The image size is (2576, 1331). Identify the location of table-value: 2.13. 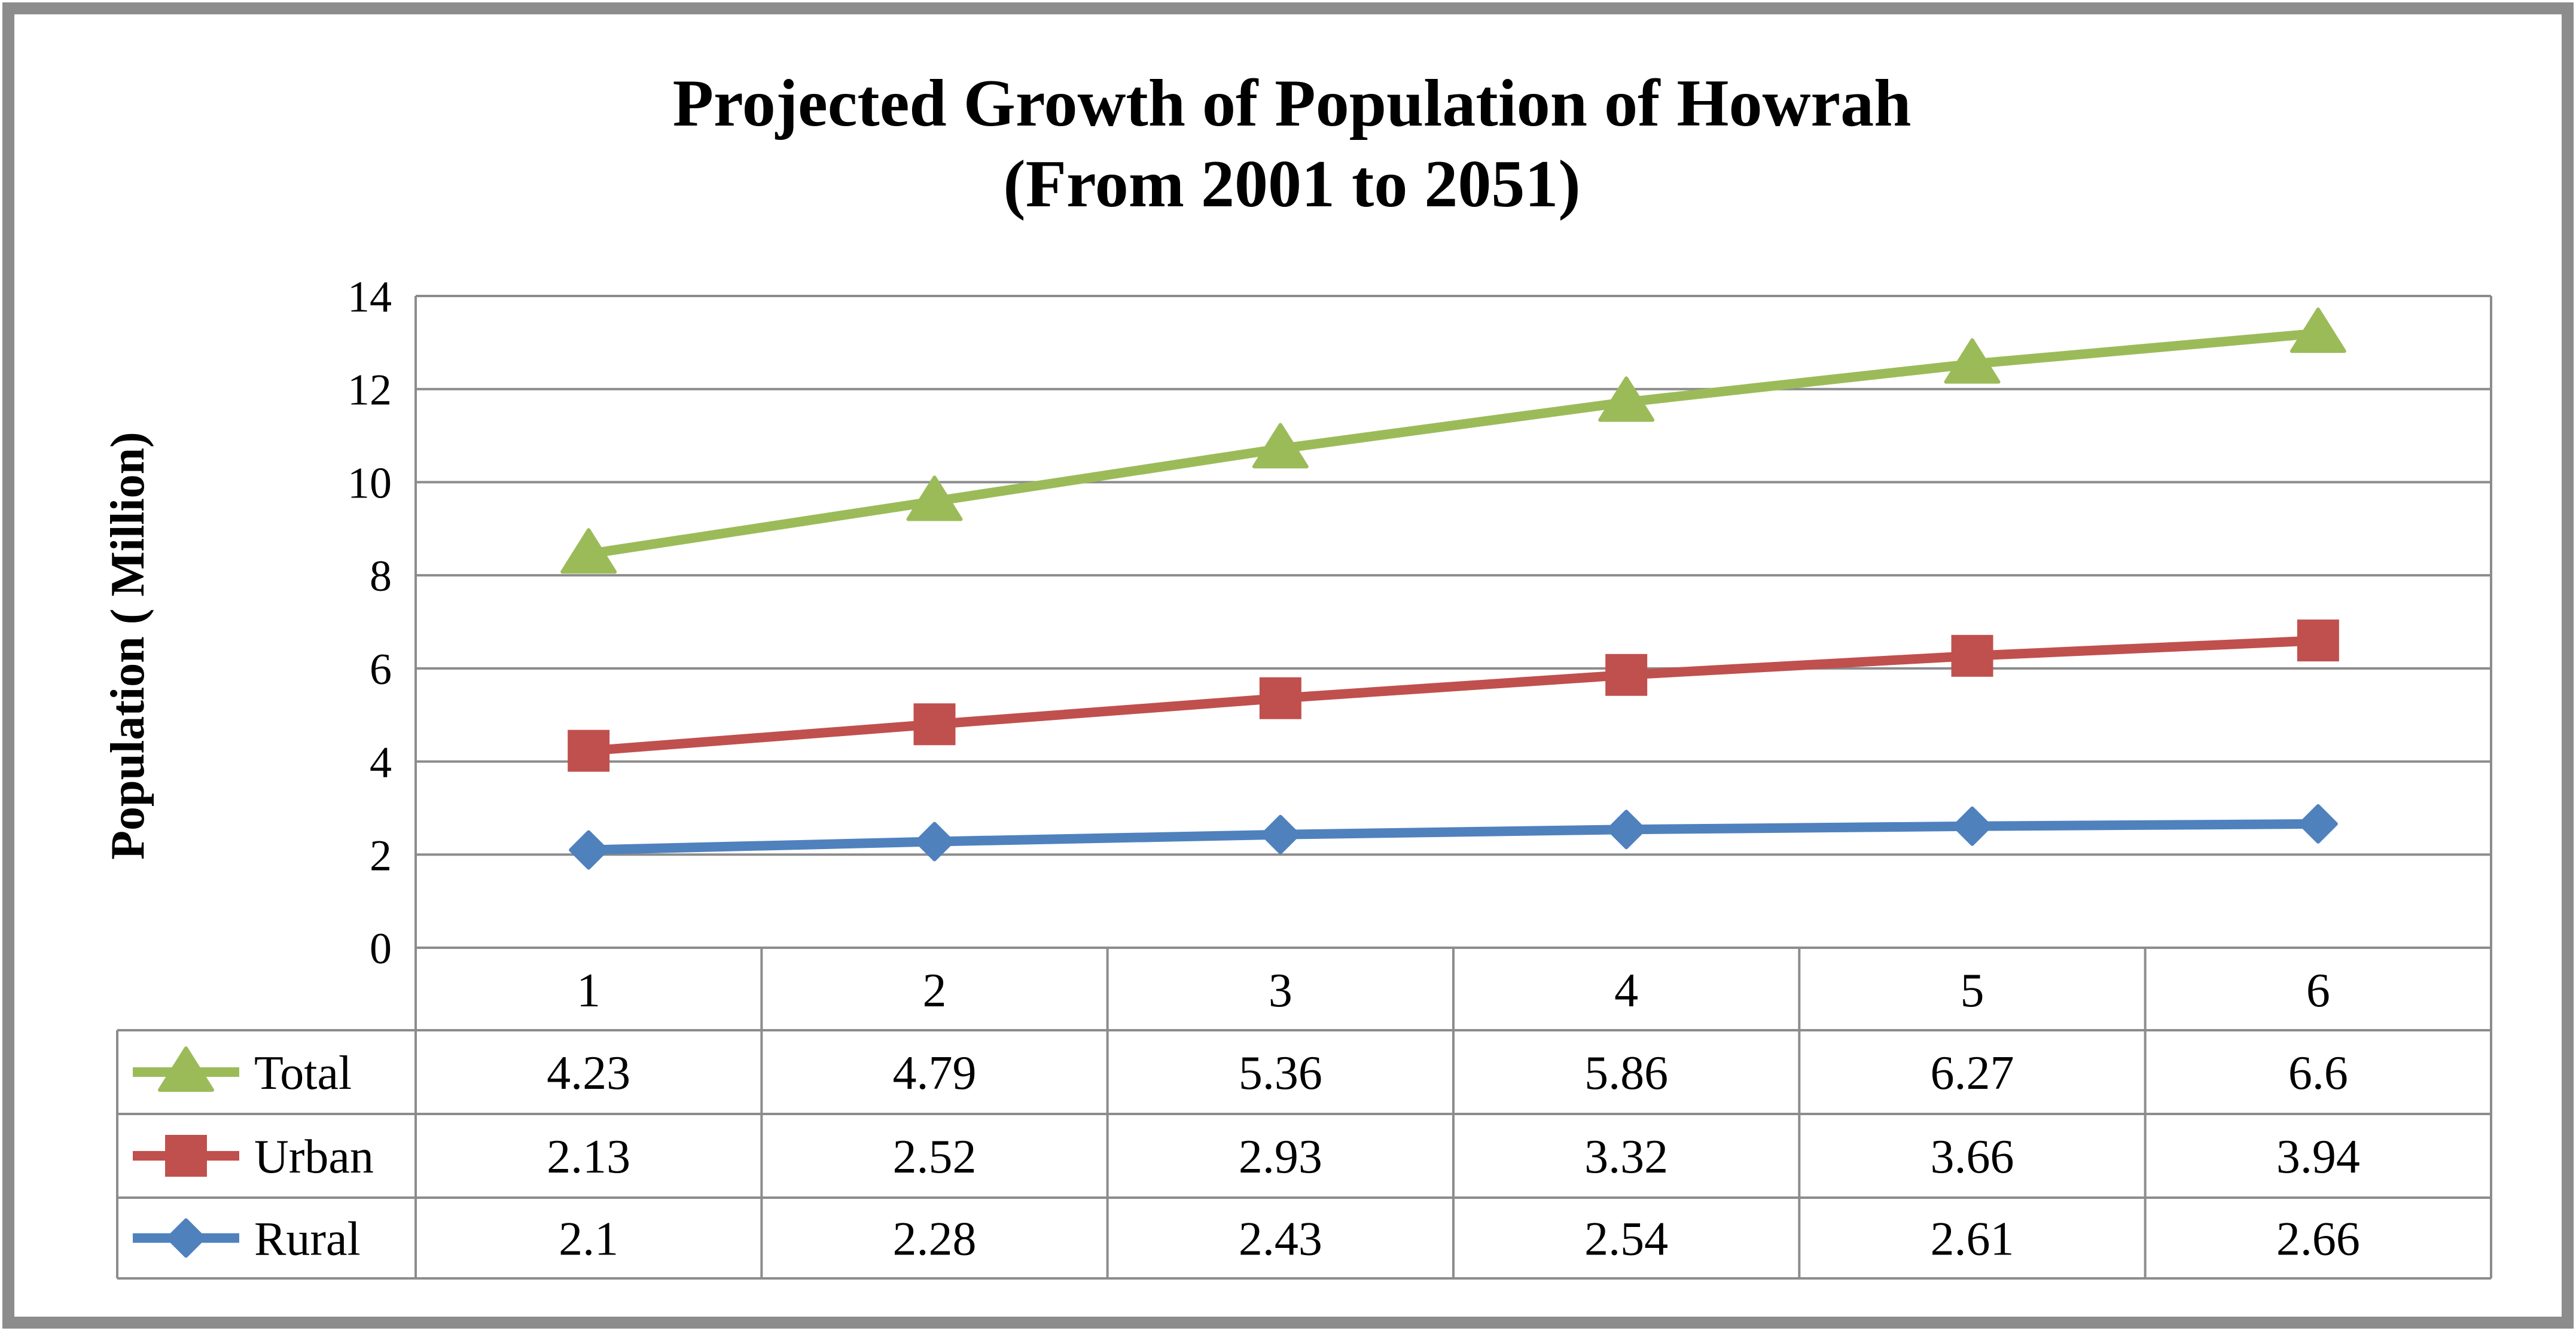
(589, 1157).